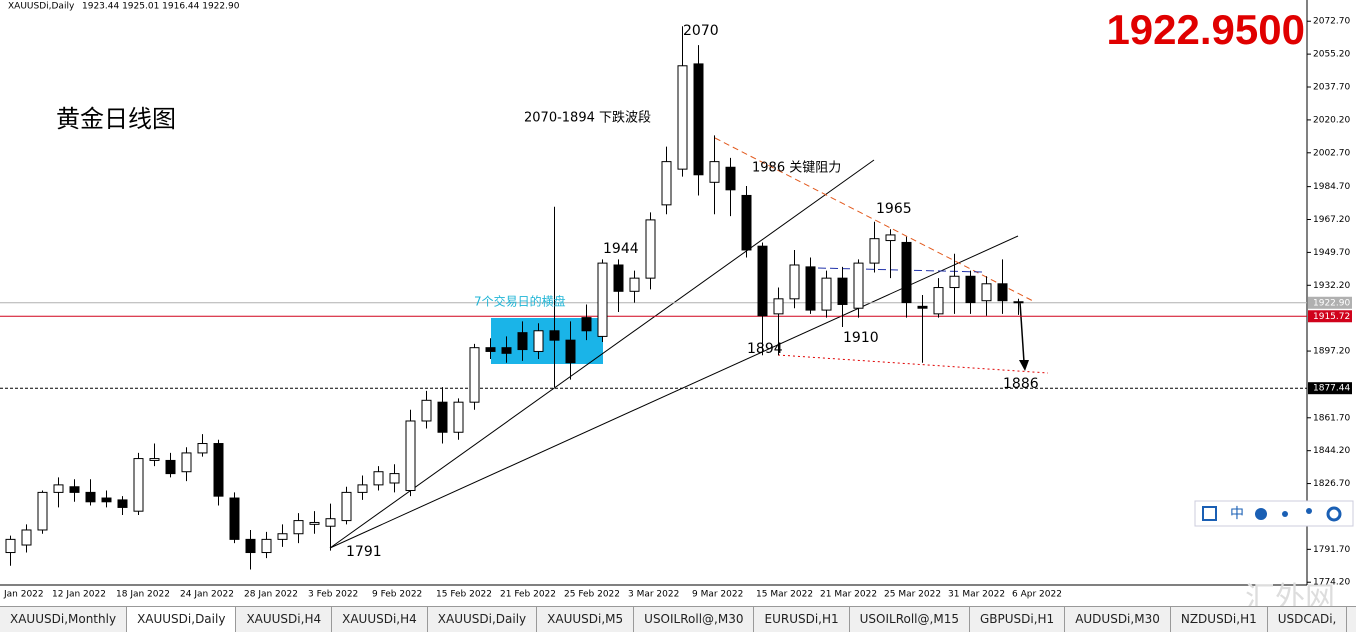 The image size is (1356, 632). I want to click on annotation: 2070-1894 下跌波段, so click(587, 118).